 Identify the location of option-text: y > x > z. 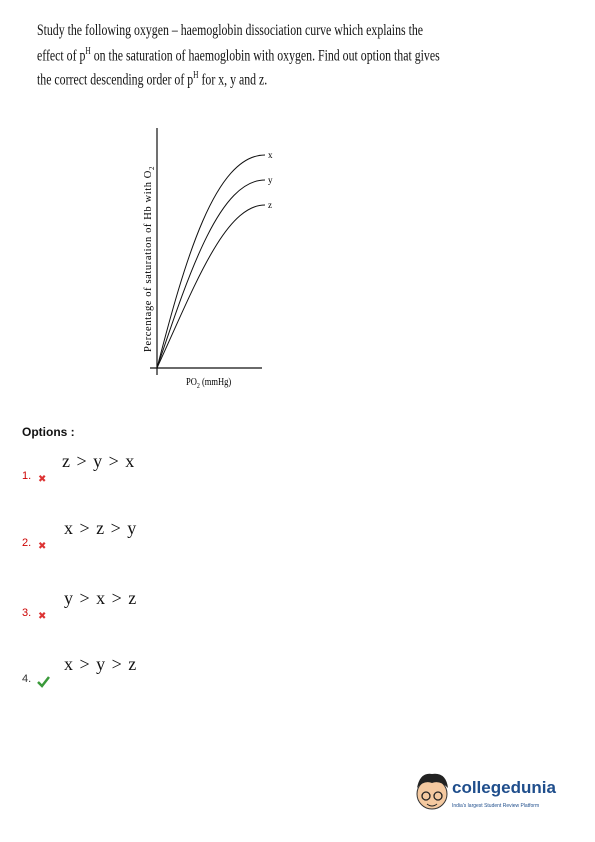
(101, 598).